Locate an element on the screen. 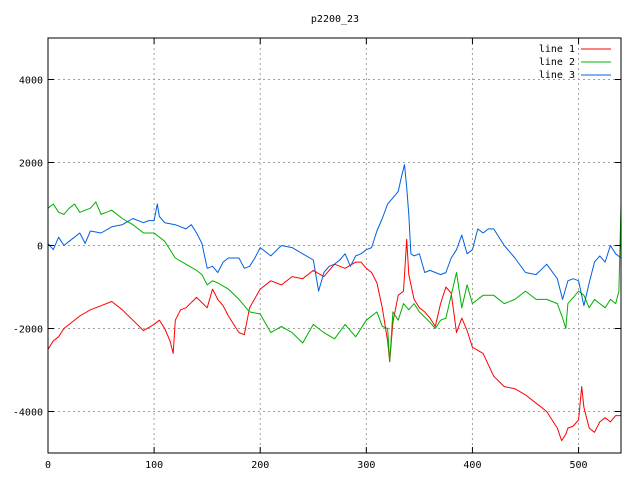  chart-title: p2200_23 is located at coordinates (335, 19).